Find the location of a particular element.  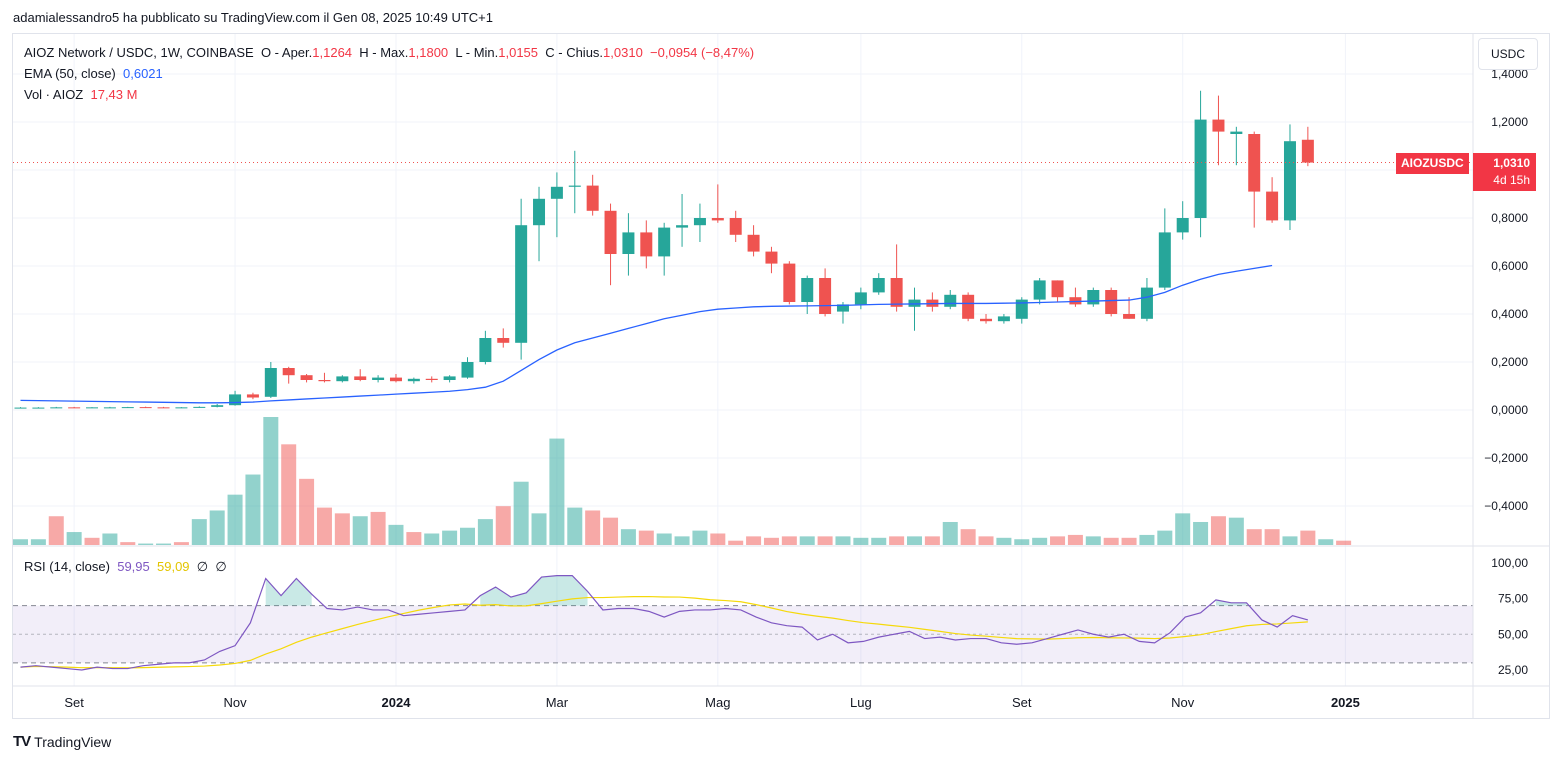

time-tick-label: Nov is located at coordinates (1183, 702).